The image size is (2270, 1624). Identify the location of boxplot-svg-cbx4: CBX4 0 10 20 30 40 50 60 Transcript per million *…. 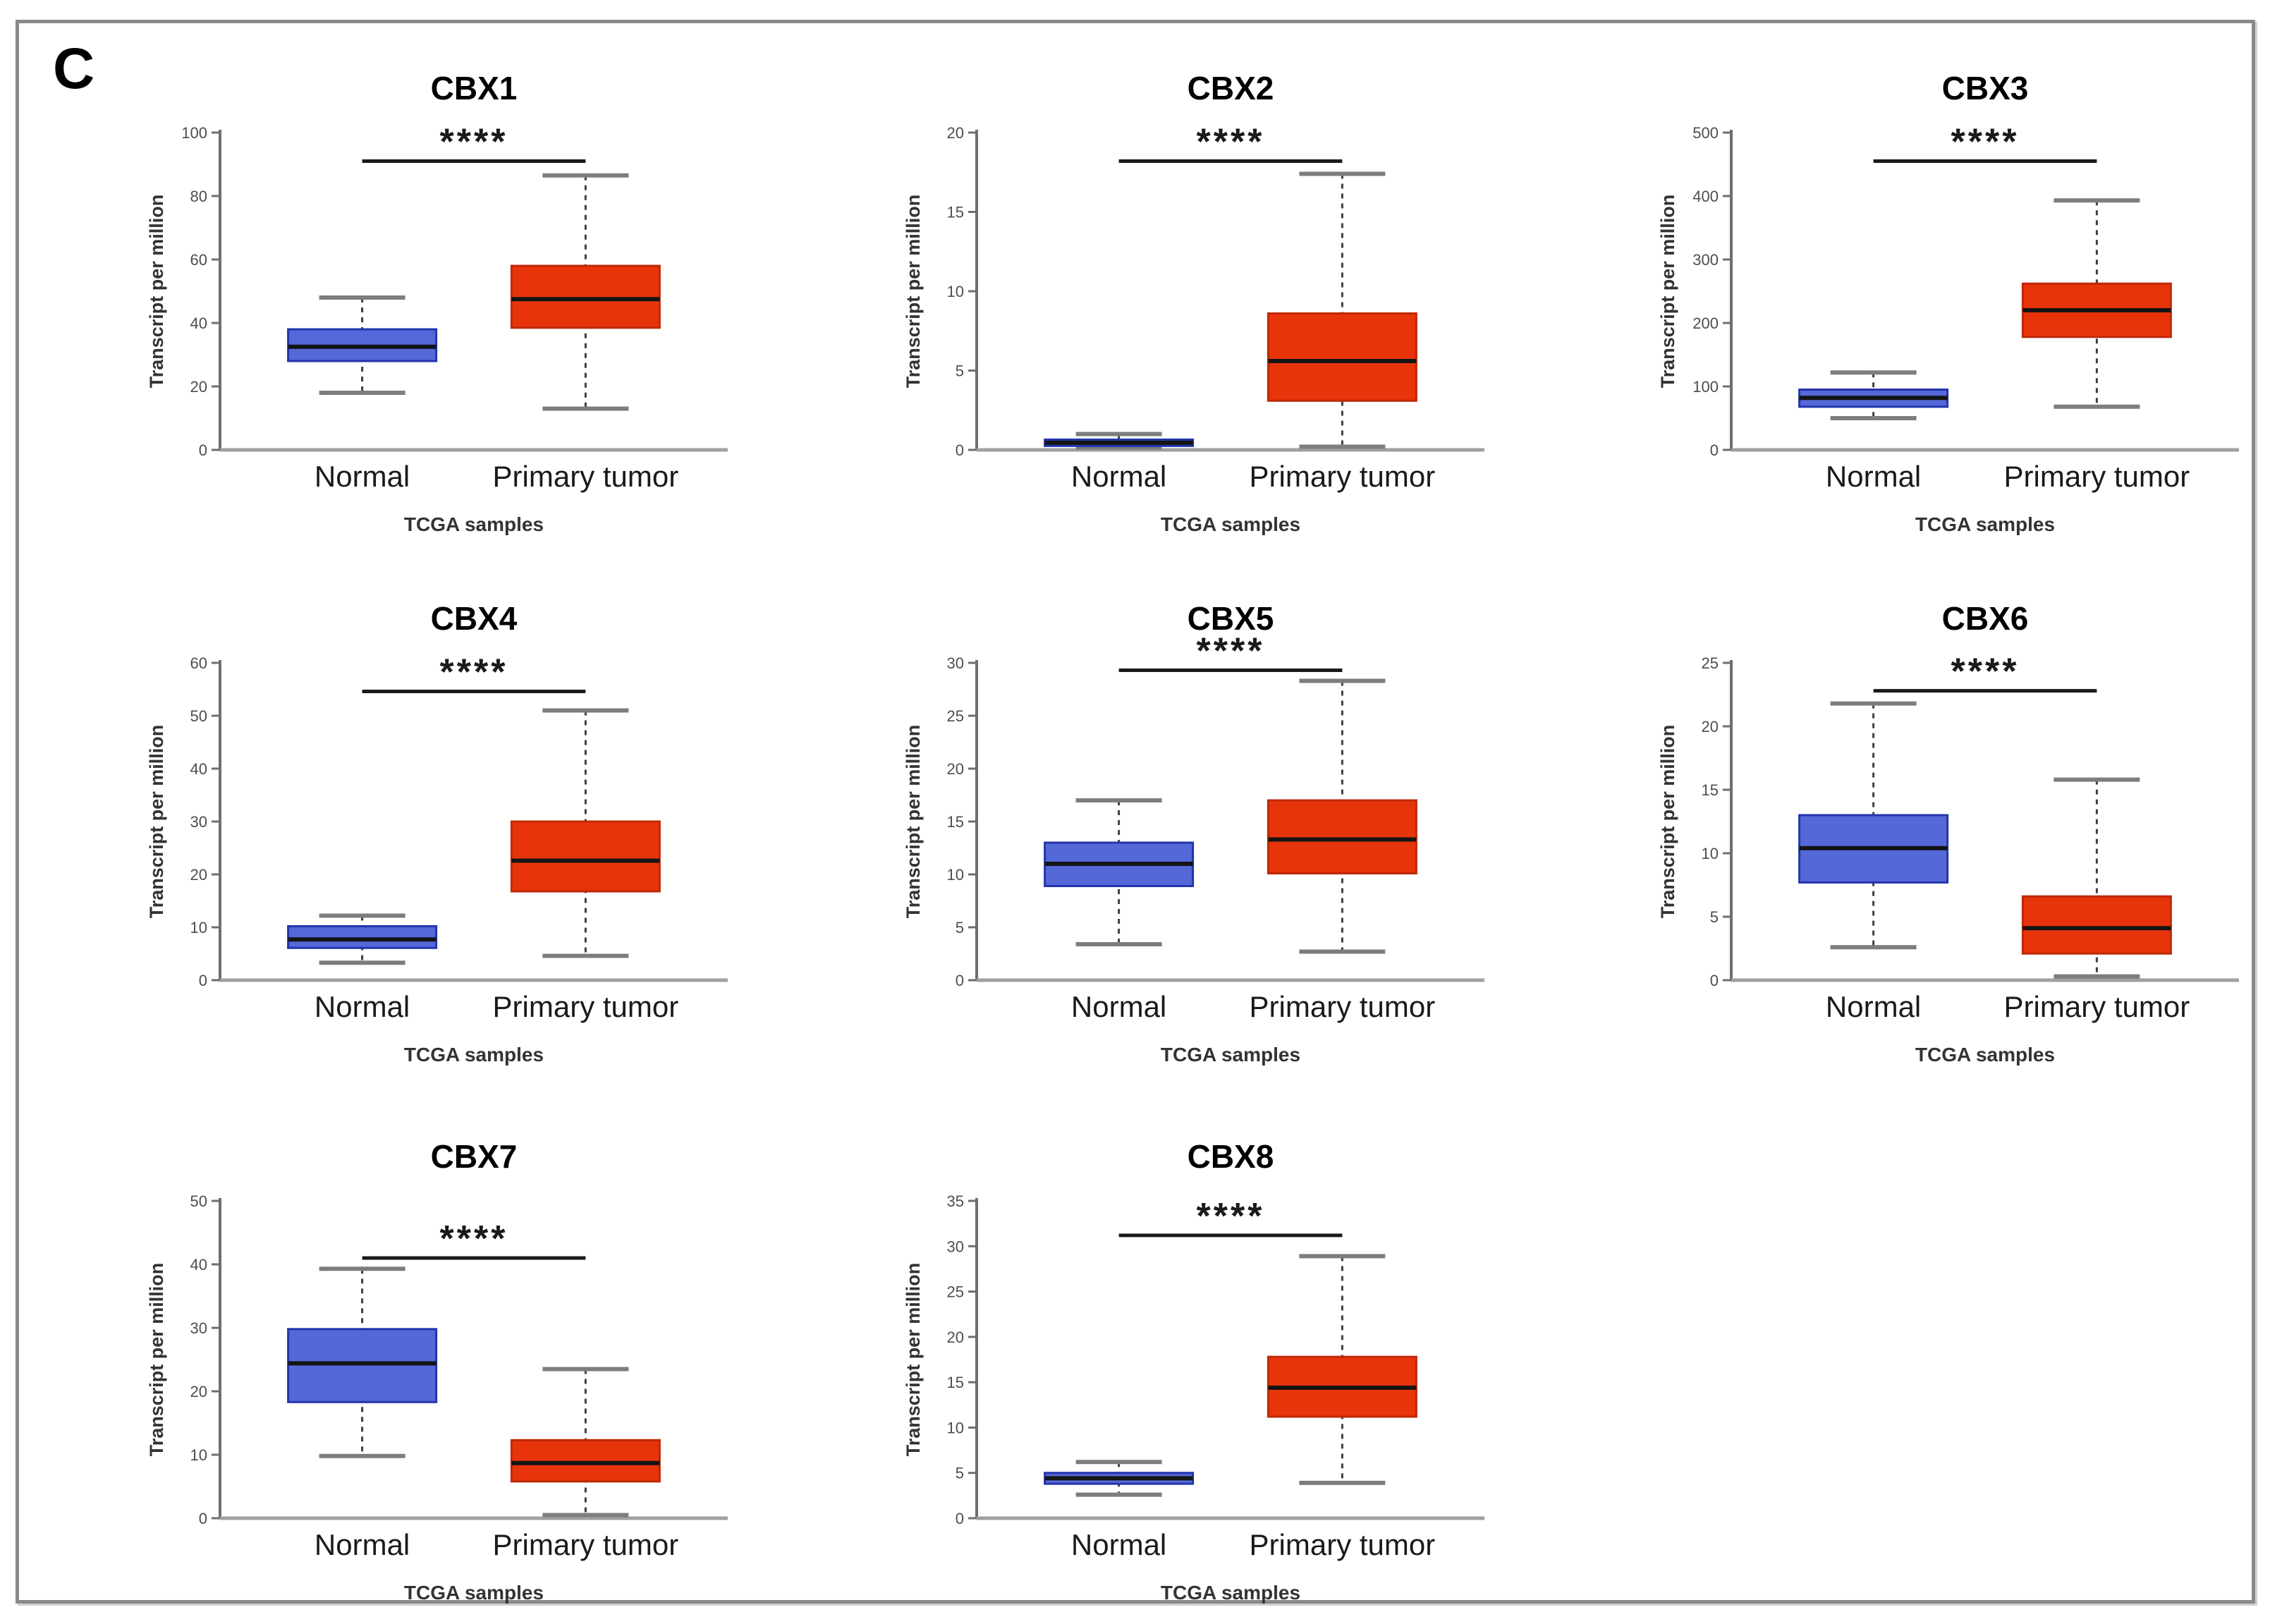
(437, 833).